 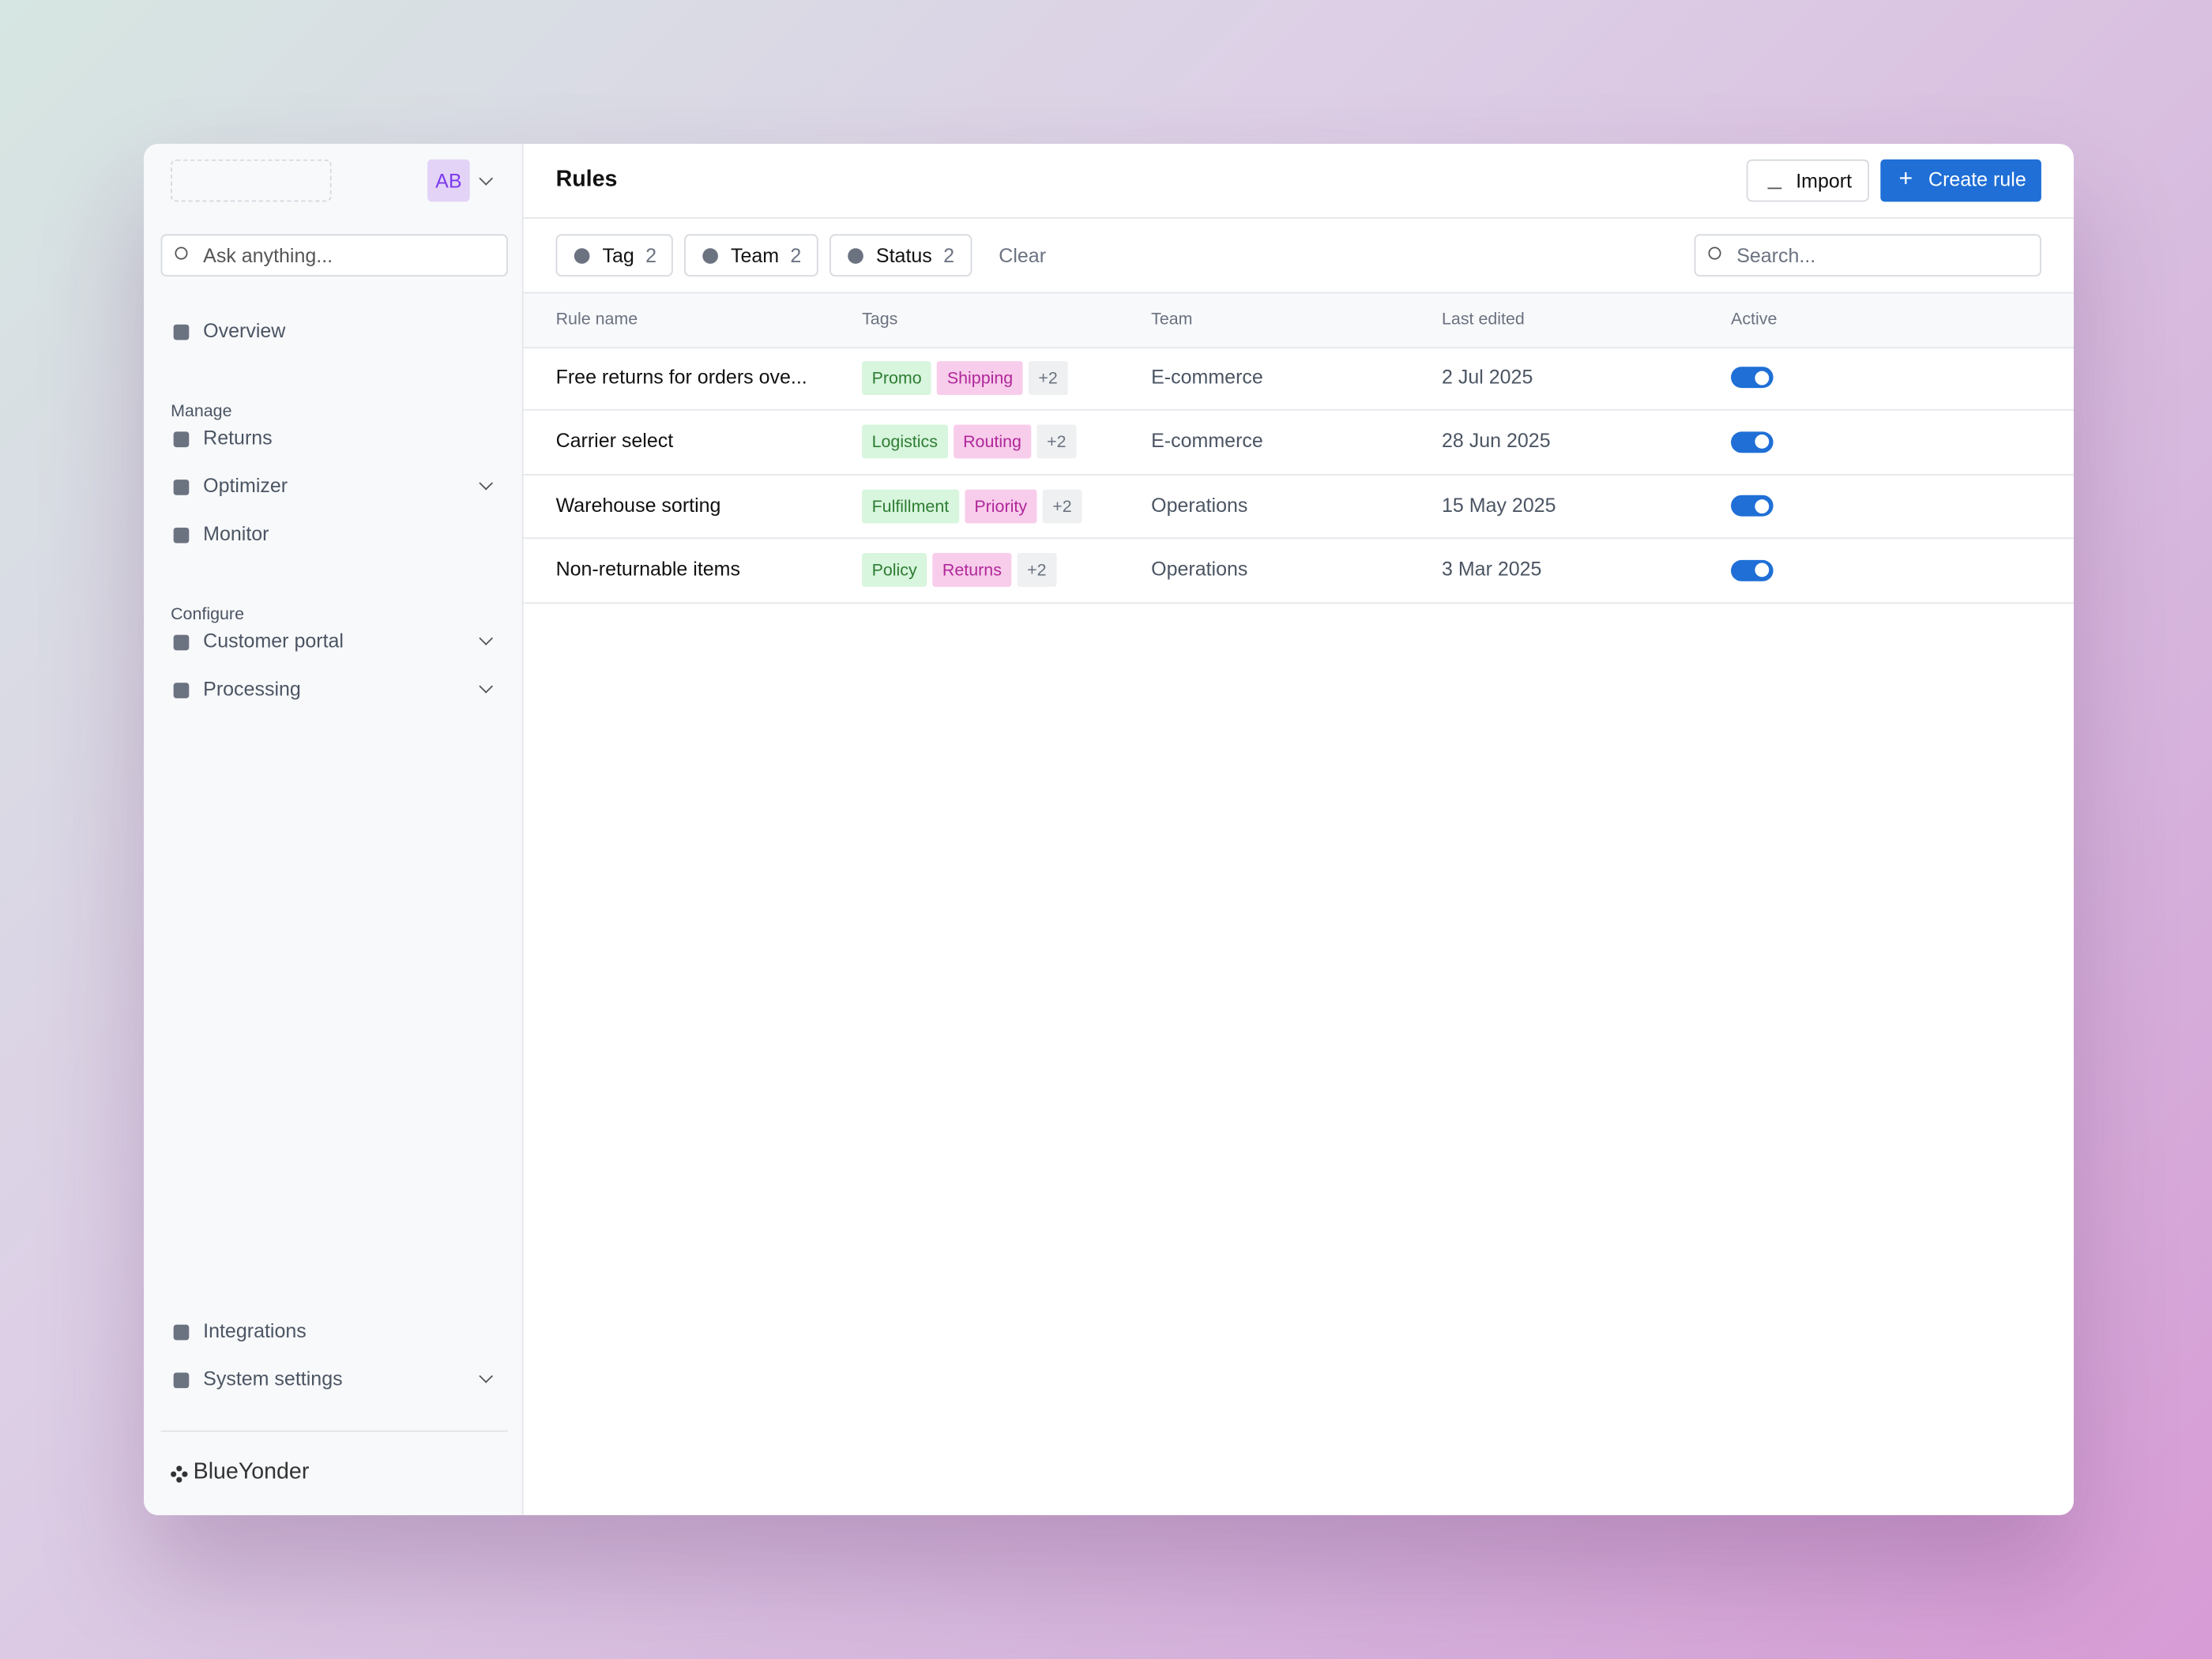 I want to click on filter-chip: Tag 2, so click(x=615, y=255).